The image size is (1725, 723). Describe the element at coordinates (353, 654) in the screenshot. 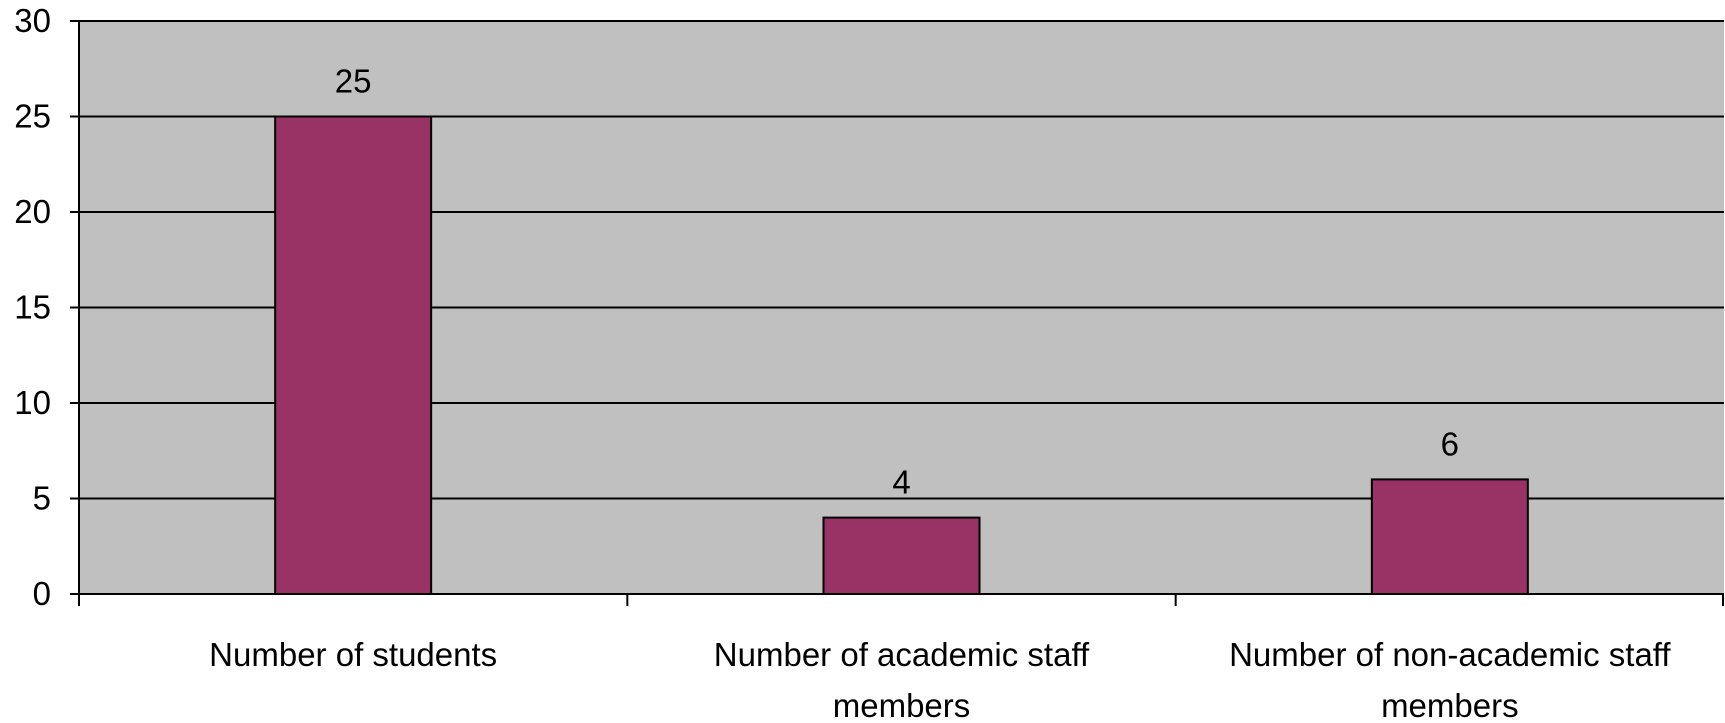

I see `x-category-label: Number of students` at that location.